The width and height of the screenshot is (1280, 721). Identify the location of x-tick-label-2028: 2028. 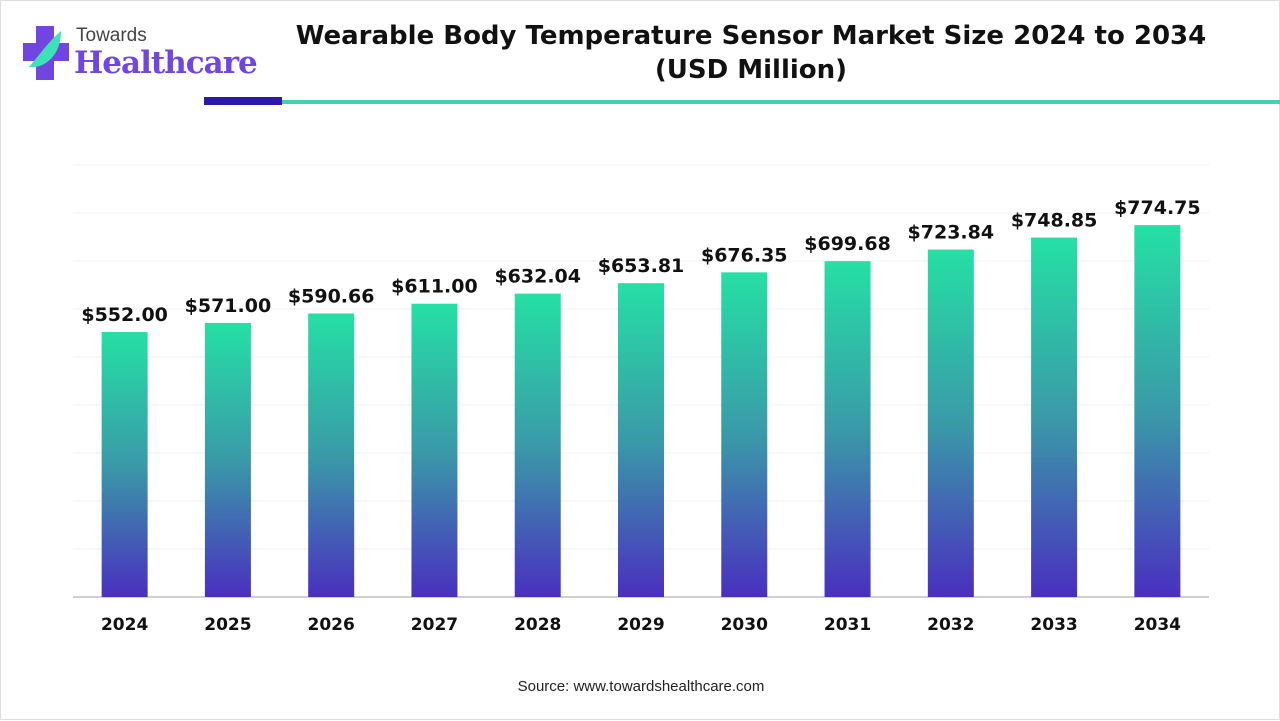
(537, 625).